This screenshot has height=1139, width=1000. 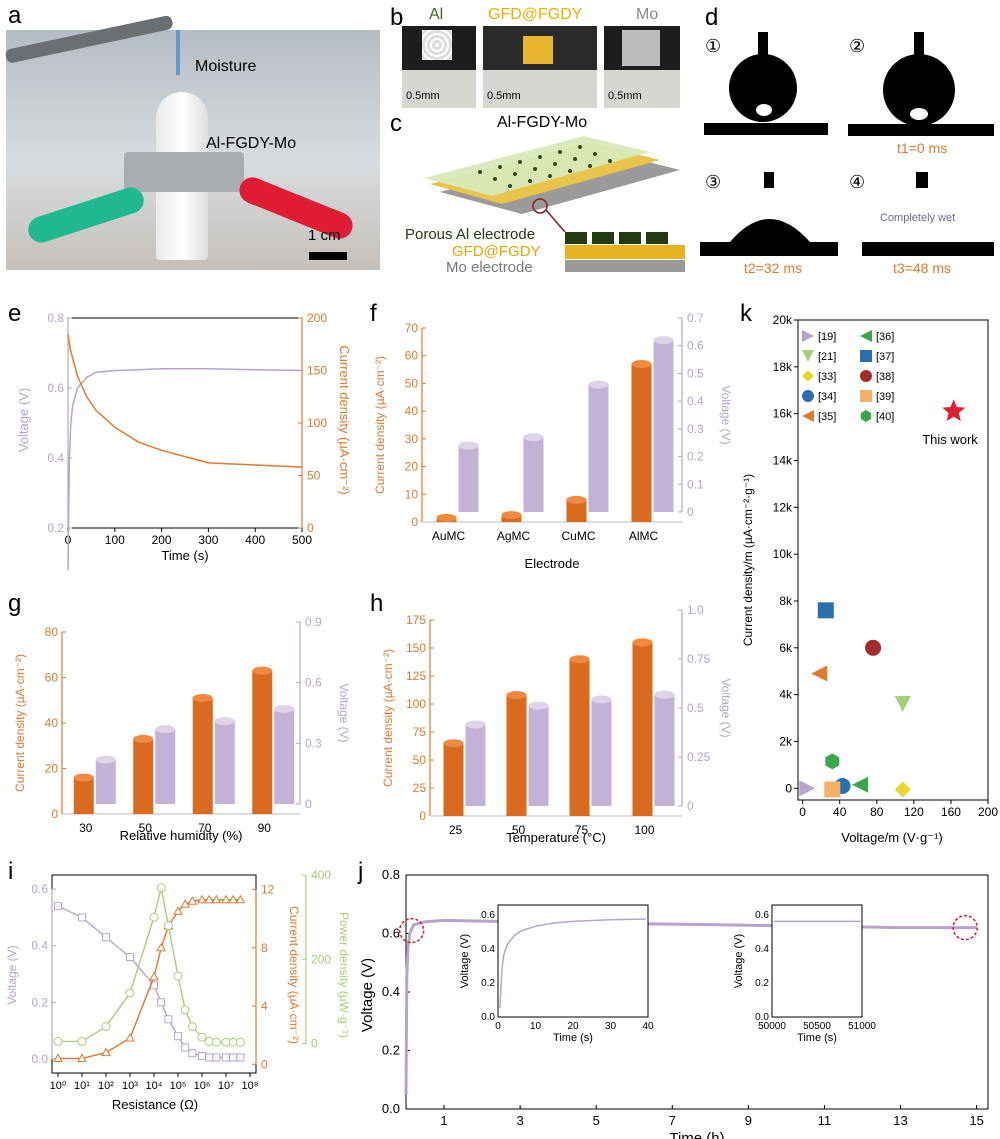 What do you see at coordinates (625, 96) in the screenshot?
I see `ruler-label: 0.5mm` at bounding box center [625, 96].